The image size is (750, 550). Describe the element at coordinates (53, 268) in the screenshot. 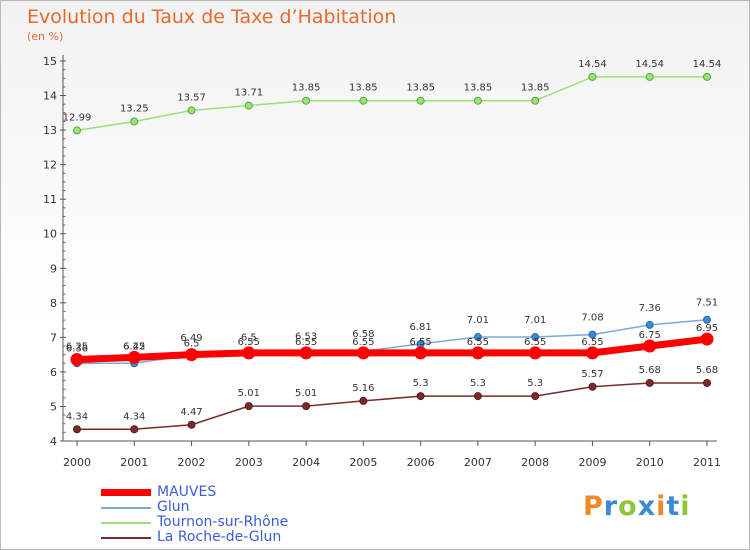

I see `y-tick-label: 9` at that location.